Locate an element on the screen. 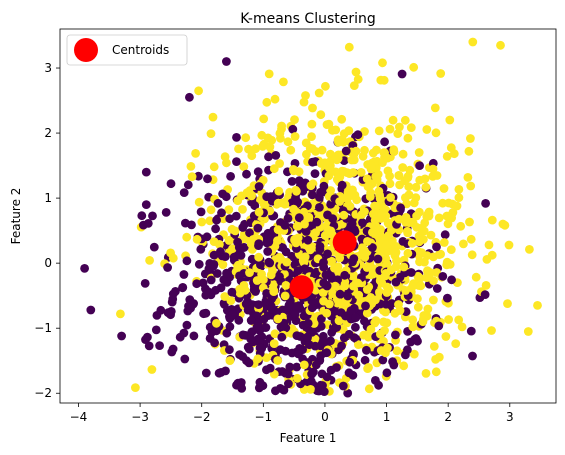 The image size is (565, 455). y-tick-label: 0 is located at coordinates (48, 263).